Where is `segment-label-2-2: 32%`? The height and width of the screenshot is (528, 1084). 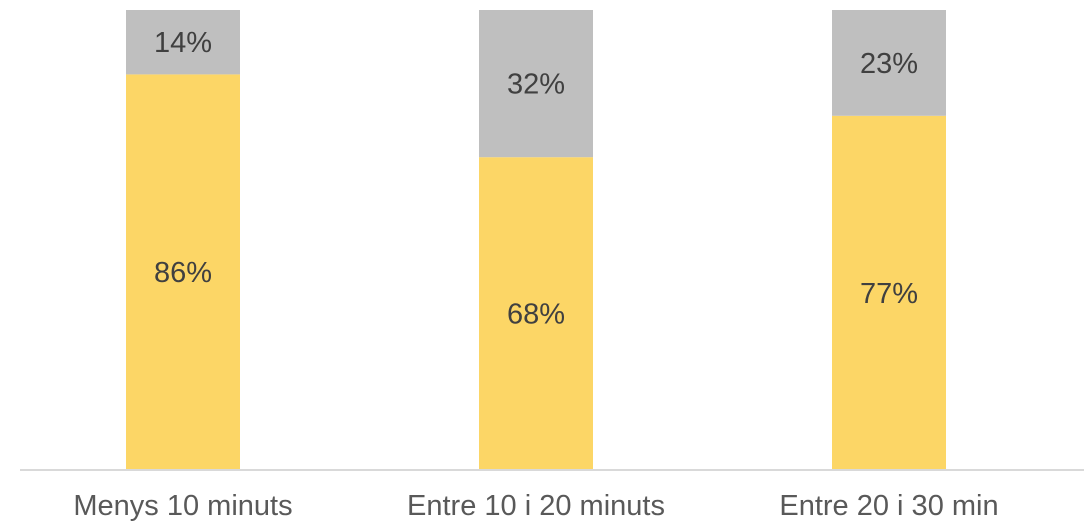 segment-label-2-2: 32% is located at coordinates (536, 85).